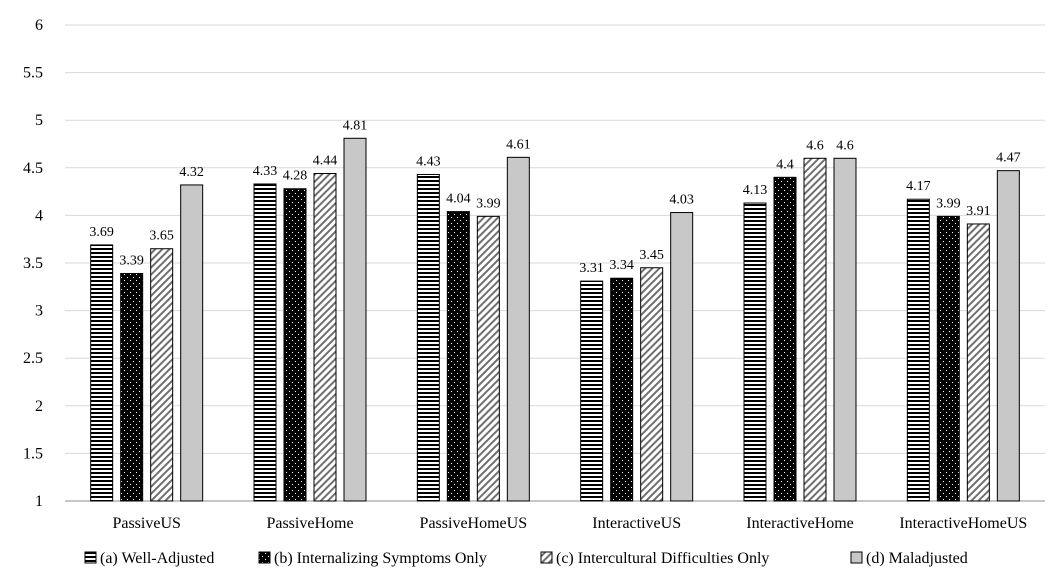  I want to click on data-label: 4.03, so click(681, 200).